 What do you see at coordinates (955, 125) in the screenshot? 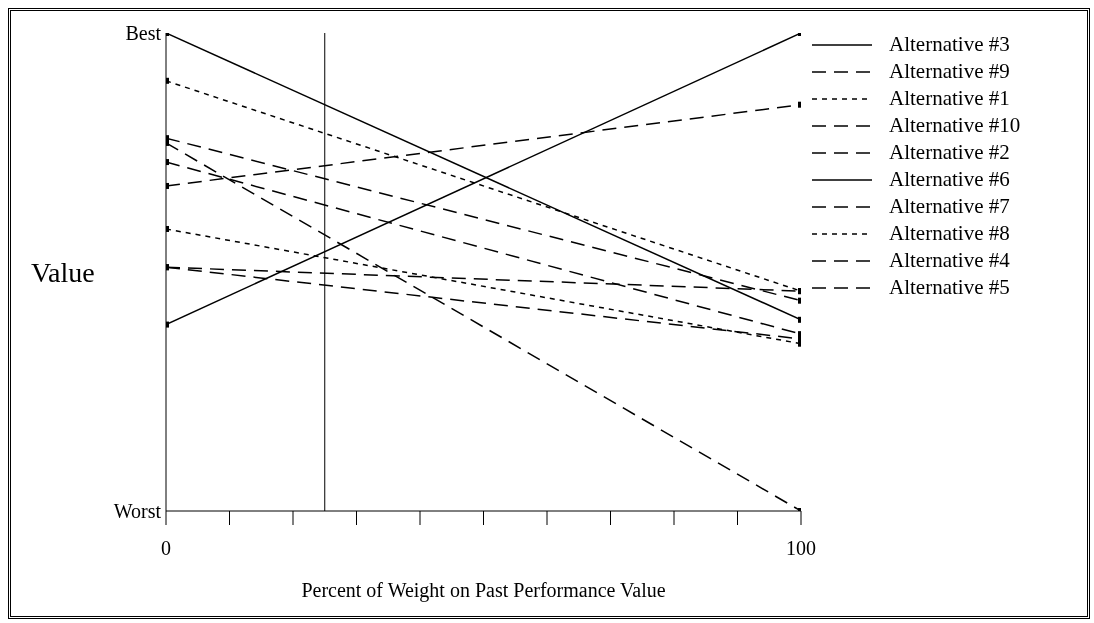
I see `legend-label: Alternative #10` at bounding box center [955, 125].